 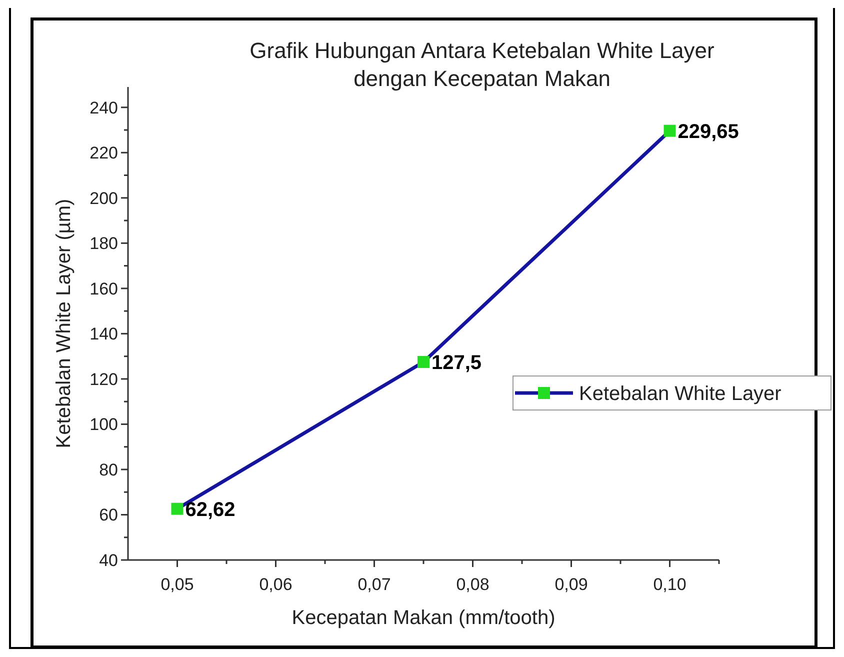 What do you see at coordinates (104, 288) in the screenshot?
I see `y-tick-label: 160` at bounding box center [104, 288].